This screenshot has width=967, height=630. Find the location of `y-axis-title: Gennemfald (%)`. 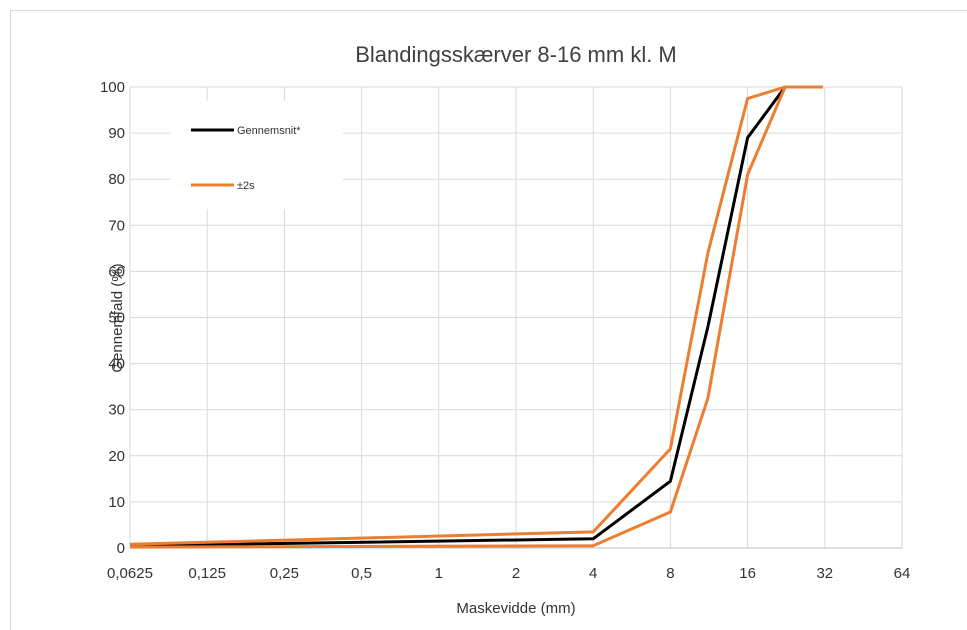

y-axis-title: Gennemfald (%) is located at coordinates (117, 317).